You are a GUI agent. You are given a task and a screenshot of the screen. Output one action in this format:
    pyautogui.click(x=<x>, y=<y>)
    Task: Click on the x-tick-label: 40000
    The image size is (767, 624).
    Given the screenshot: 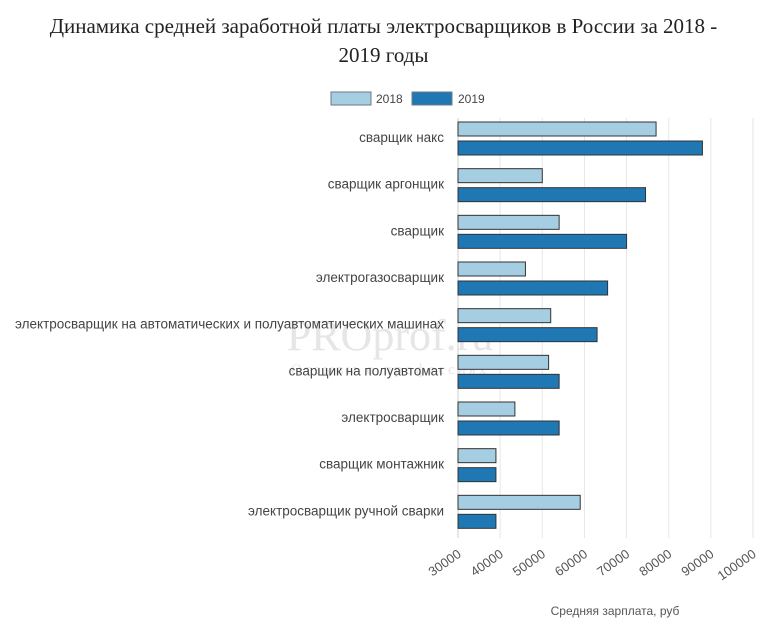 What is the action you would take?
    pyautogui.click(x=487, y=562)
    